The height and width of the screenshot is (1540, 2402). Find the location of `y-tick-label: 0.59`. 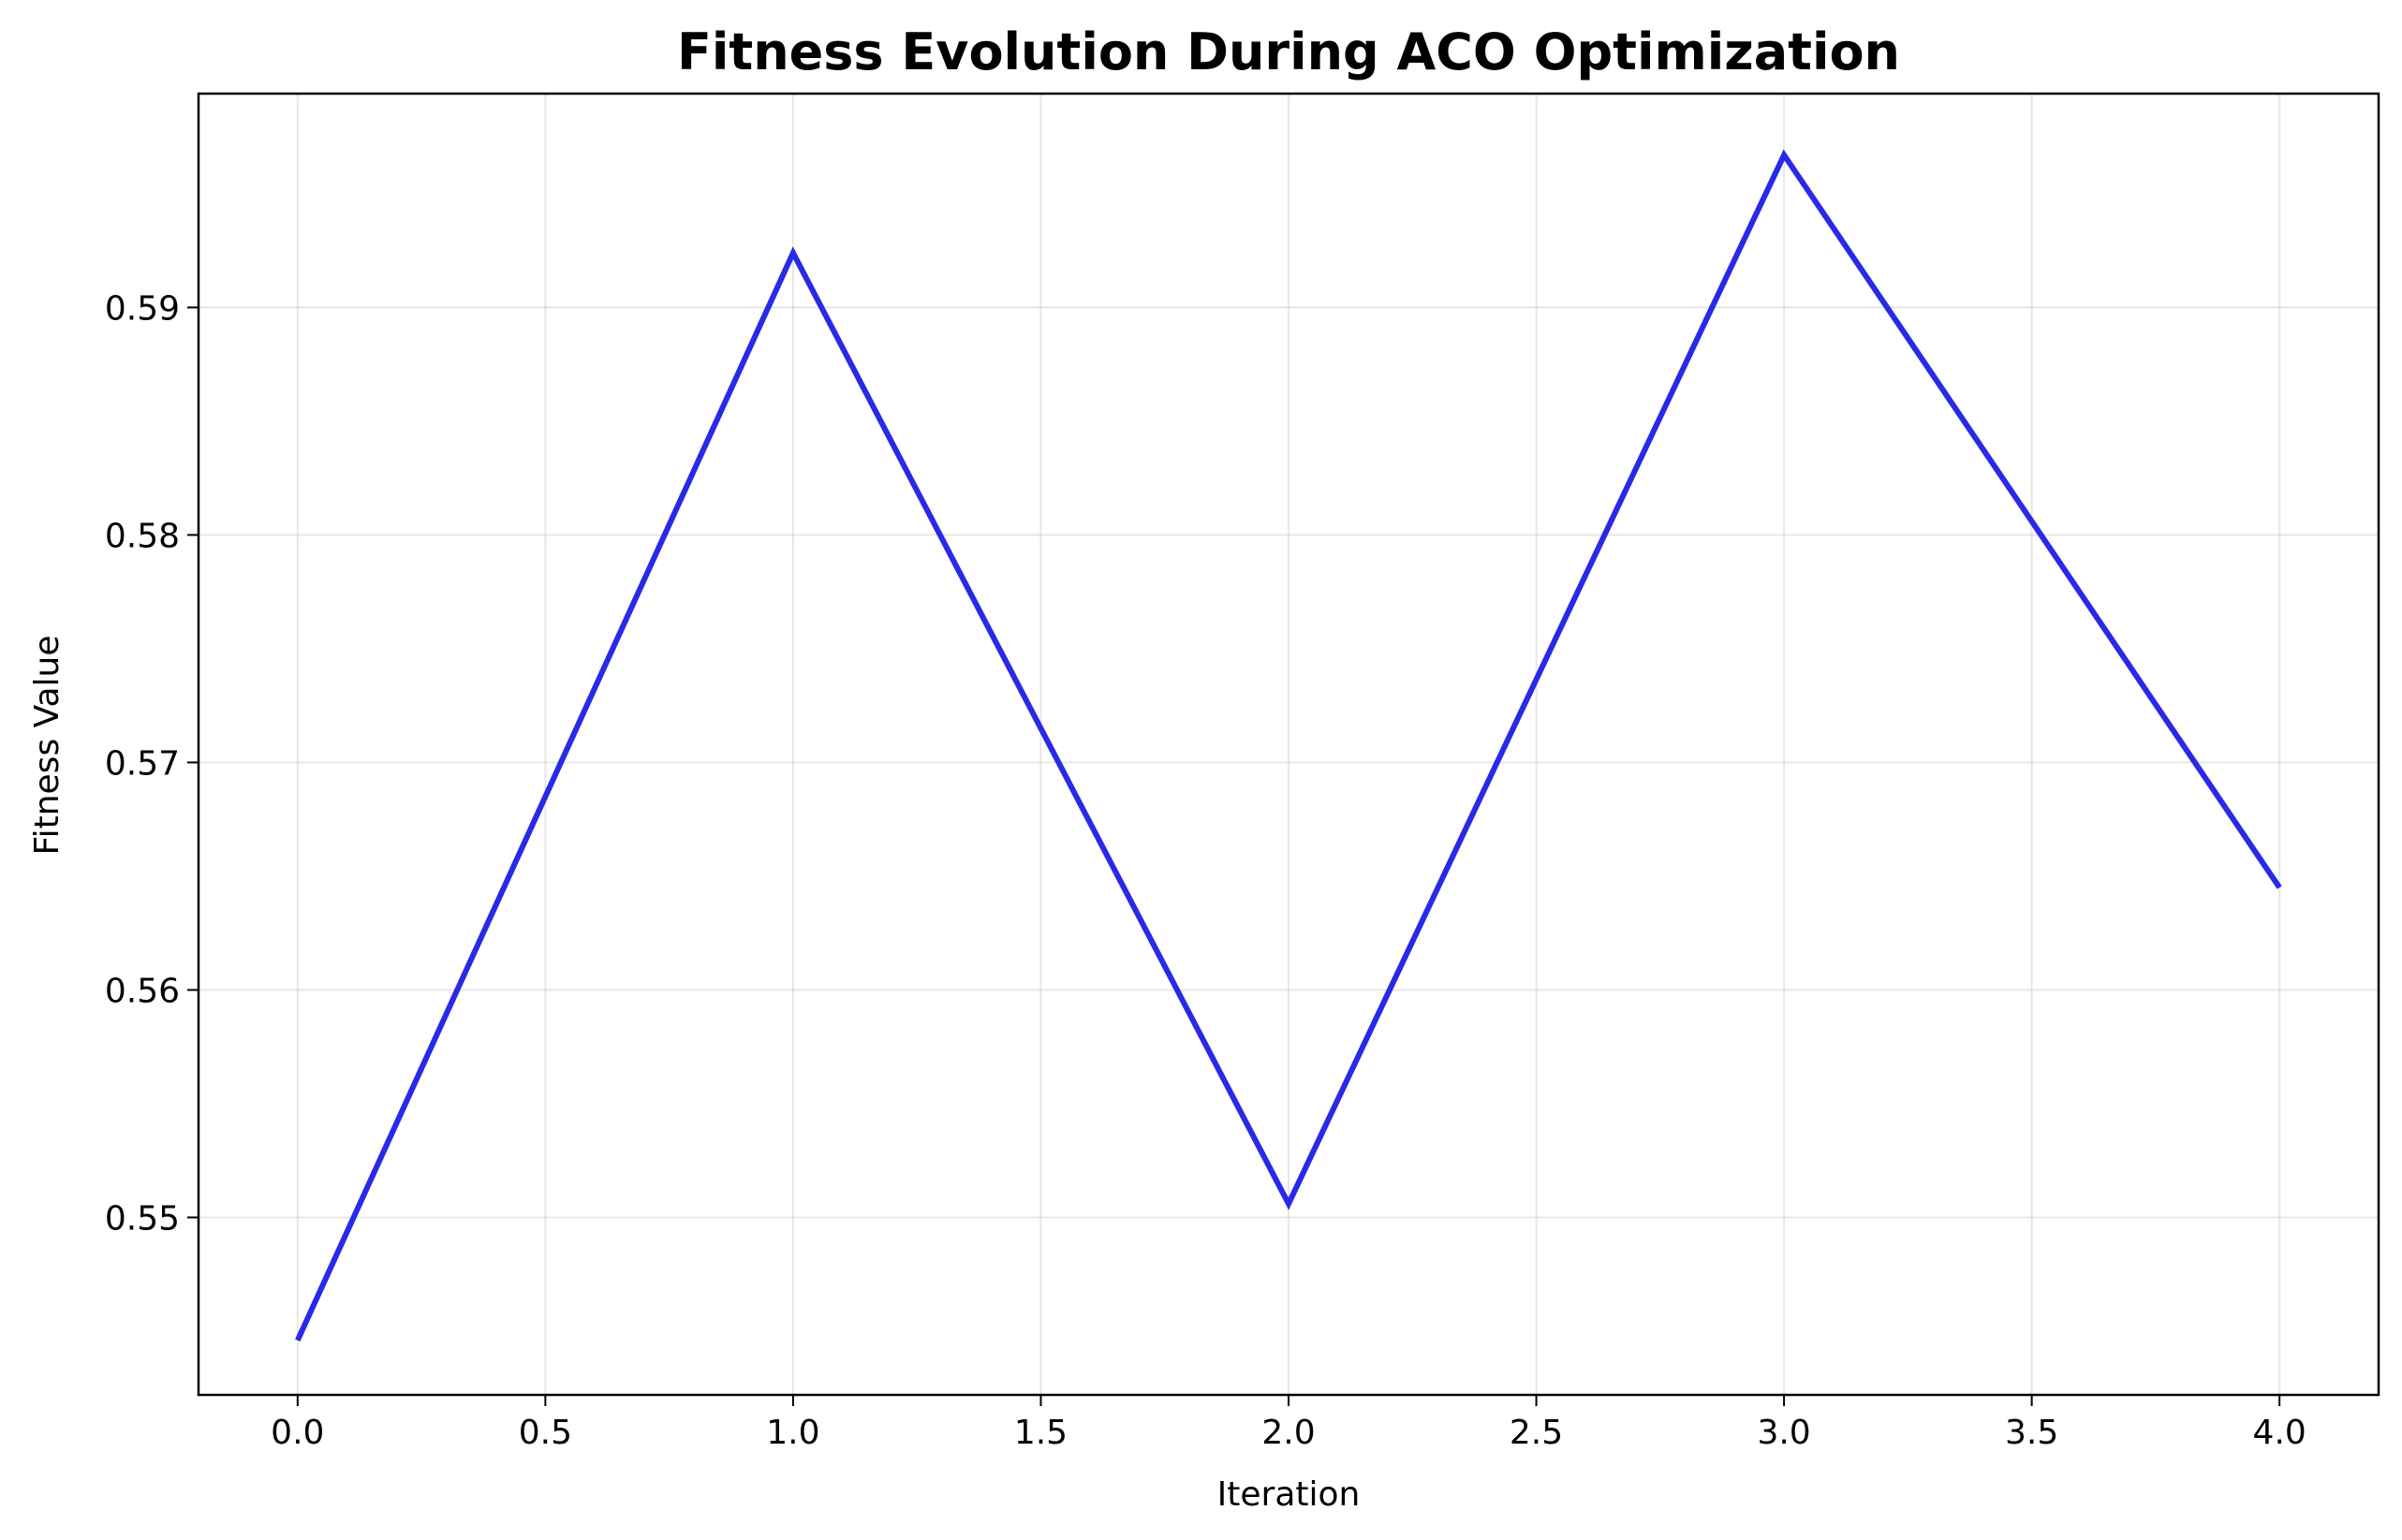

y-tick-label: 0.59 is located at coordinates (143, 308).